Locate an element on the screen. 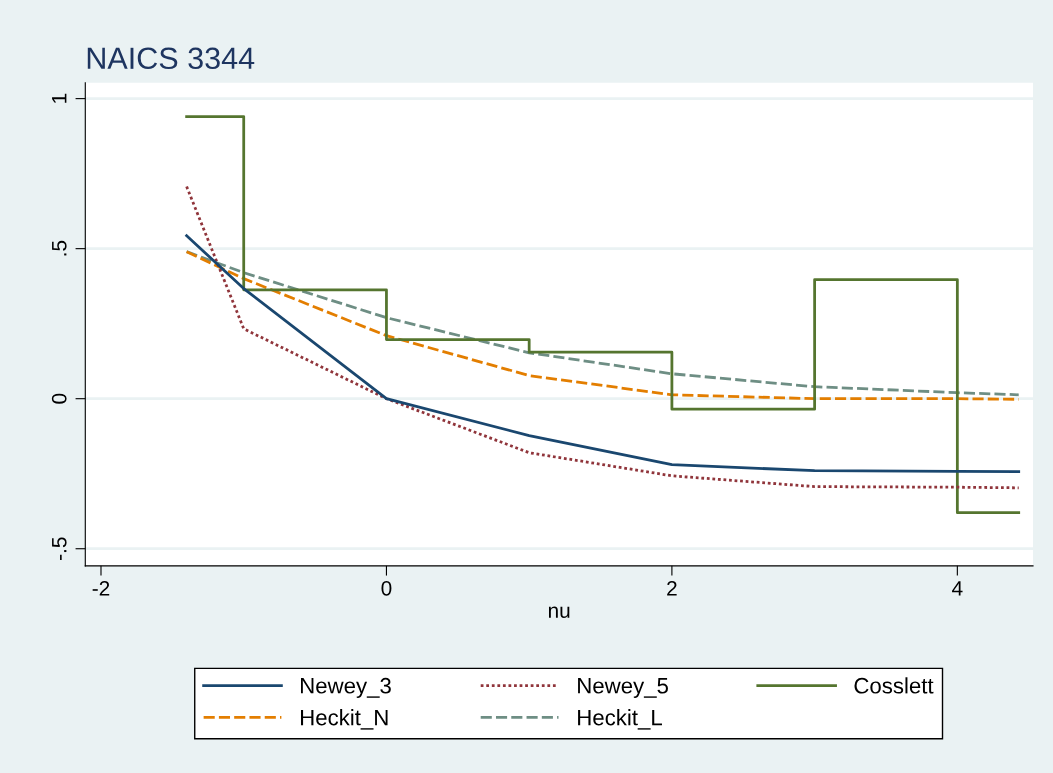 The image size is (1053, 773). legend-label: Heckit_N is located at coordinates (344, 719).